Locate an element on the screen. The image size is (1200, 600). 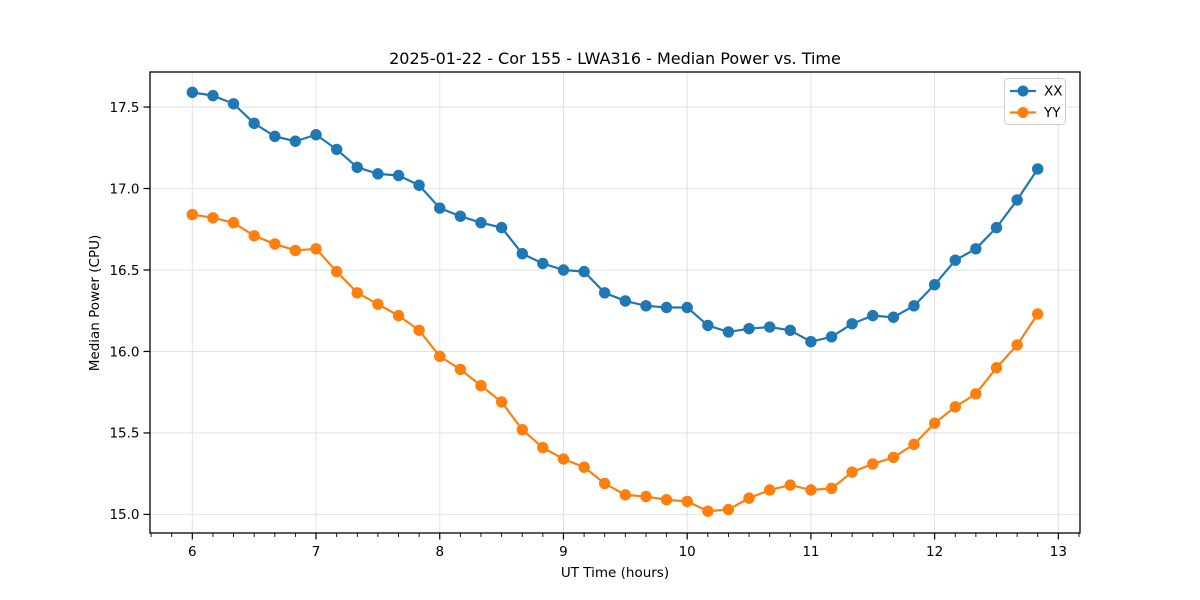
legend-label-xx: XX is located at coordinates (1053, 92).